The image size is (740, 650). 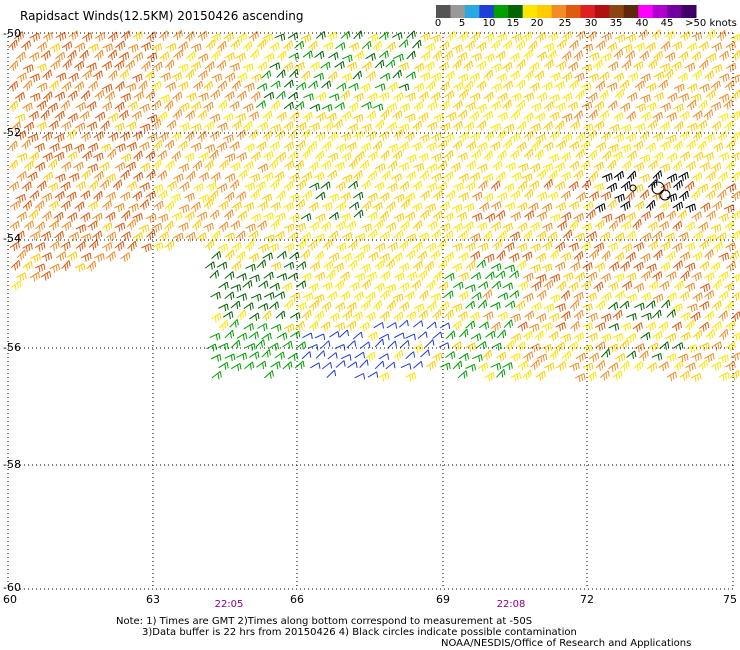 What do you see at coordinates (588, 11) in the screenshot?
I see `colorbar-swatch` at bounding box center [588, 11].